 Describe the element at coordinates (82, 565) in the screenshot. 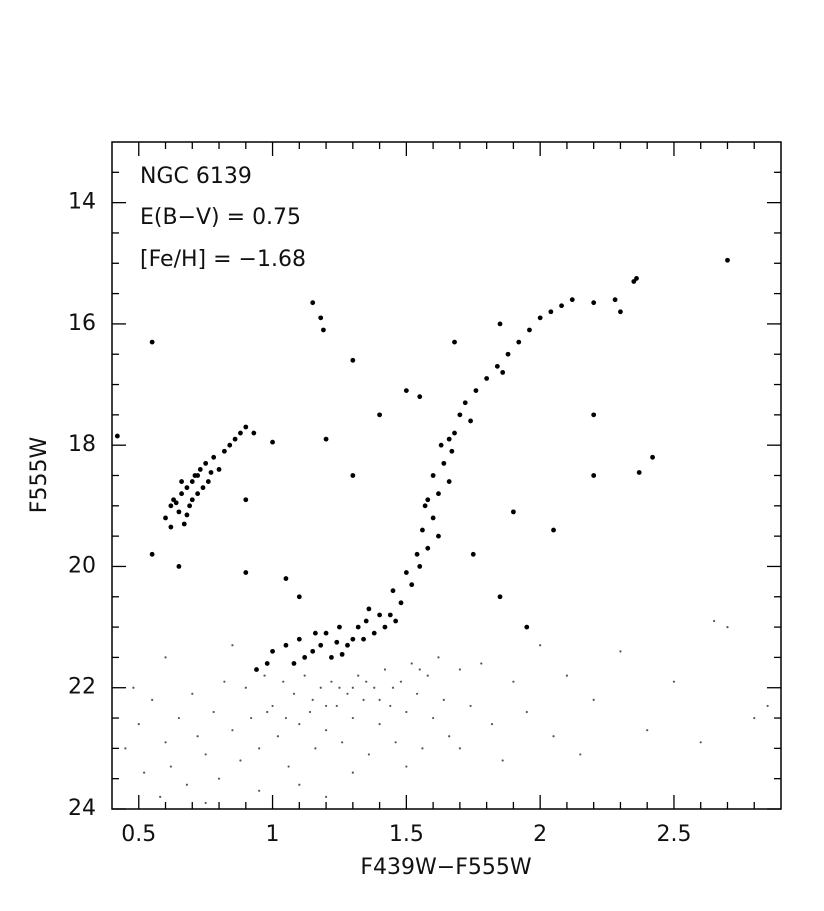

I see `y-tick-label: 20` at that location.